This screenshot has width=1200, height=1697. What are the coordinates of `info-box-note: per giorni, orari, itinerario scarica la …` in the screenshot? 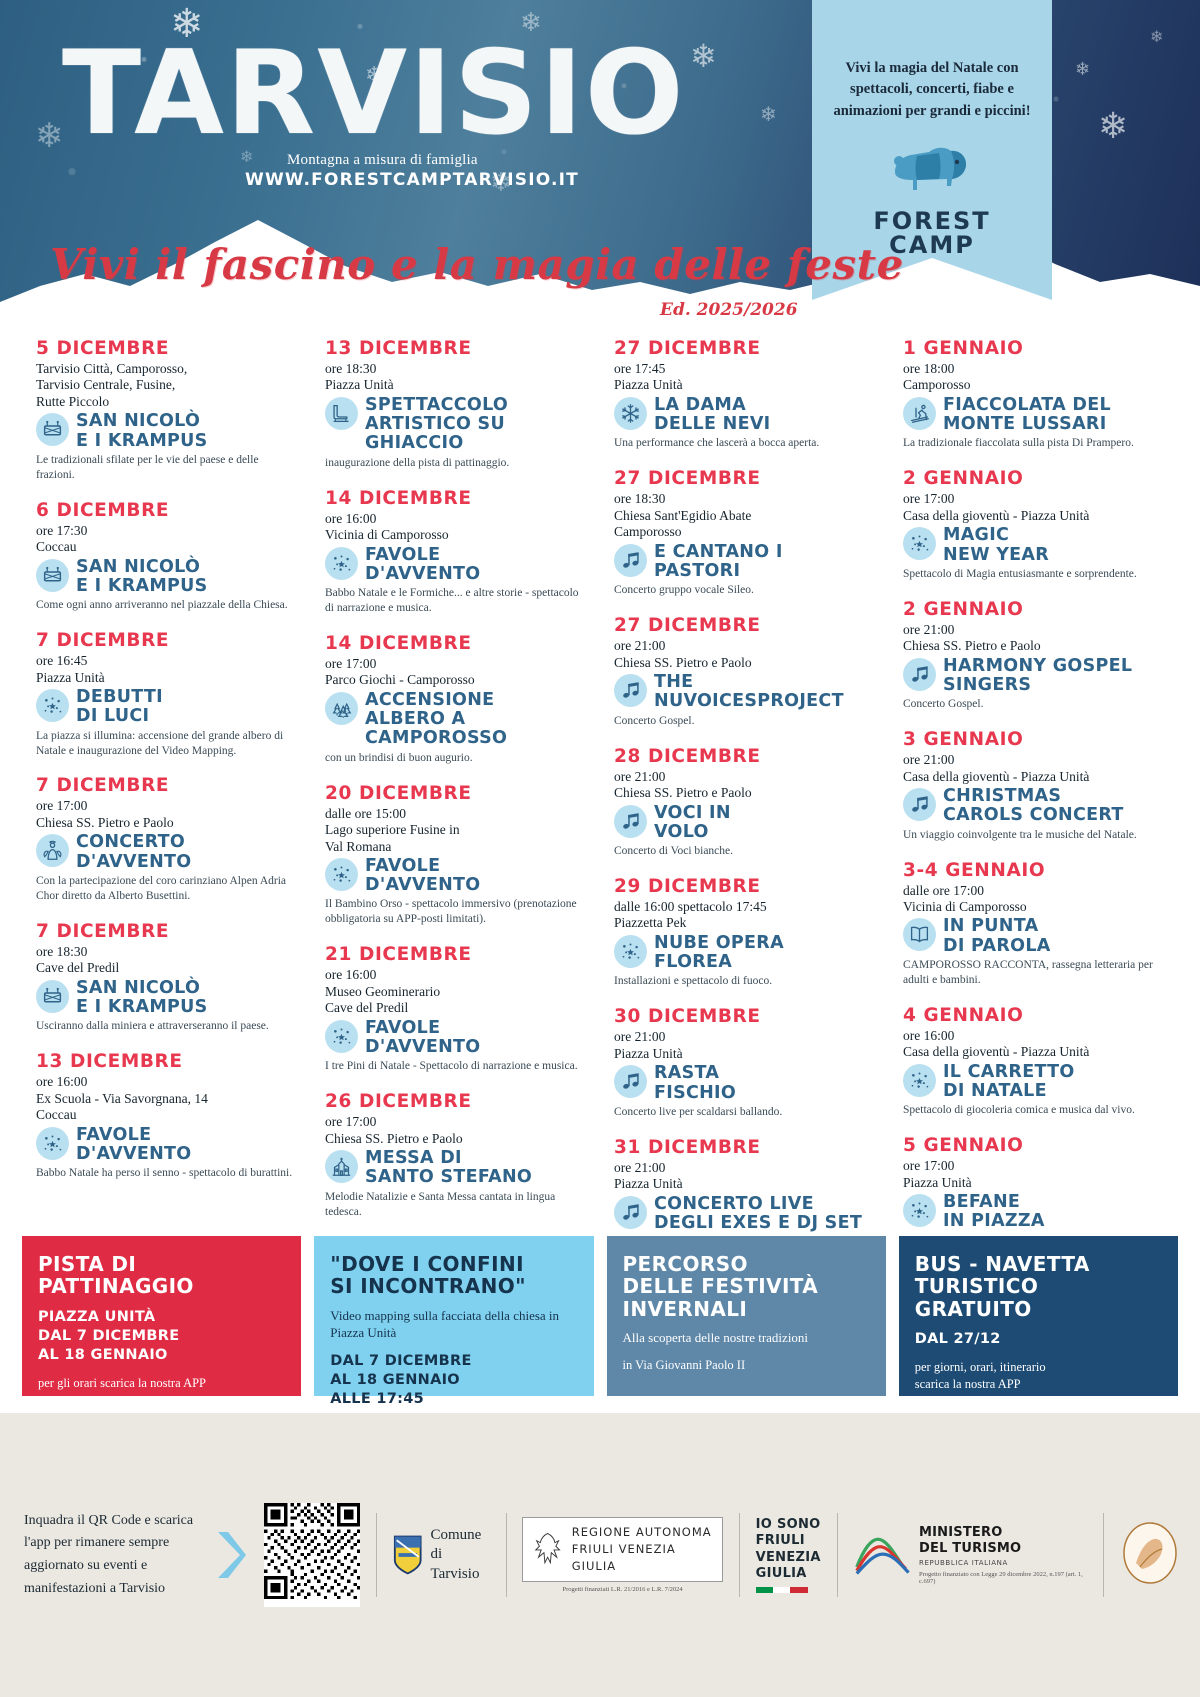 It's located at (980, 1375).